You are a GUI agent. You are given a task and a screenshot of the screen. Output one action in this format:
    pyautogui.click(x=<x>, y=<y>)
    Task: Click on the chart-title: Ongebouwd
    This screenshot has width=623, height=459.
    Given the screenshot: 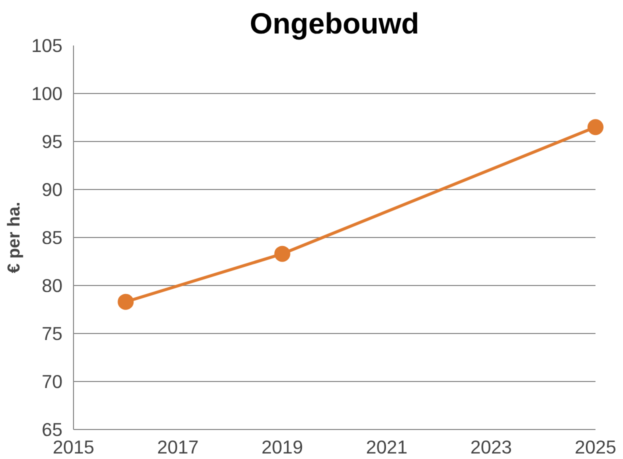 What is the action you would take?
    pyautogui.click(x=335, y=24)
    